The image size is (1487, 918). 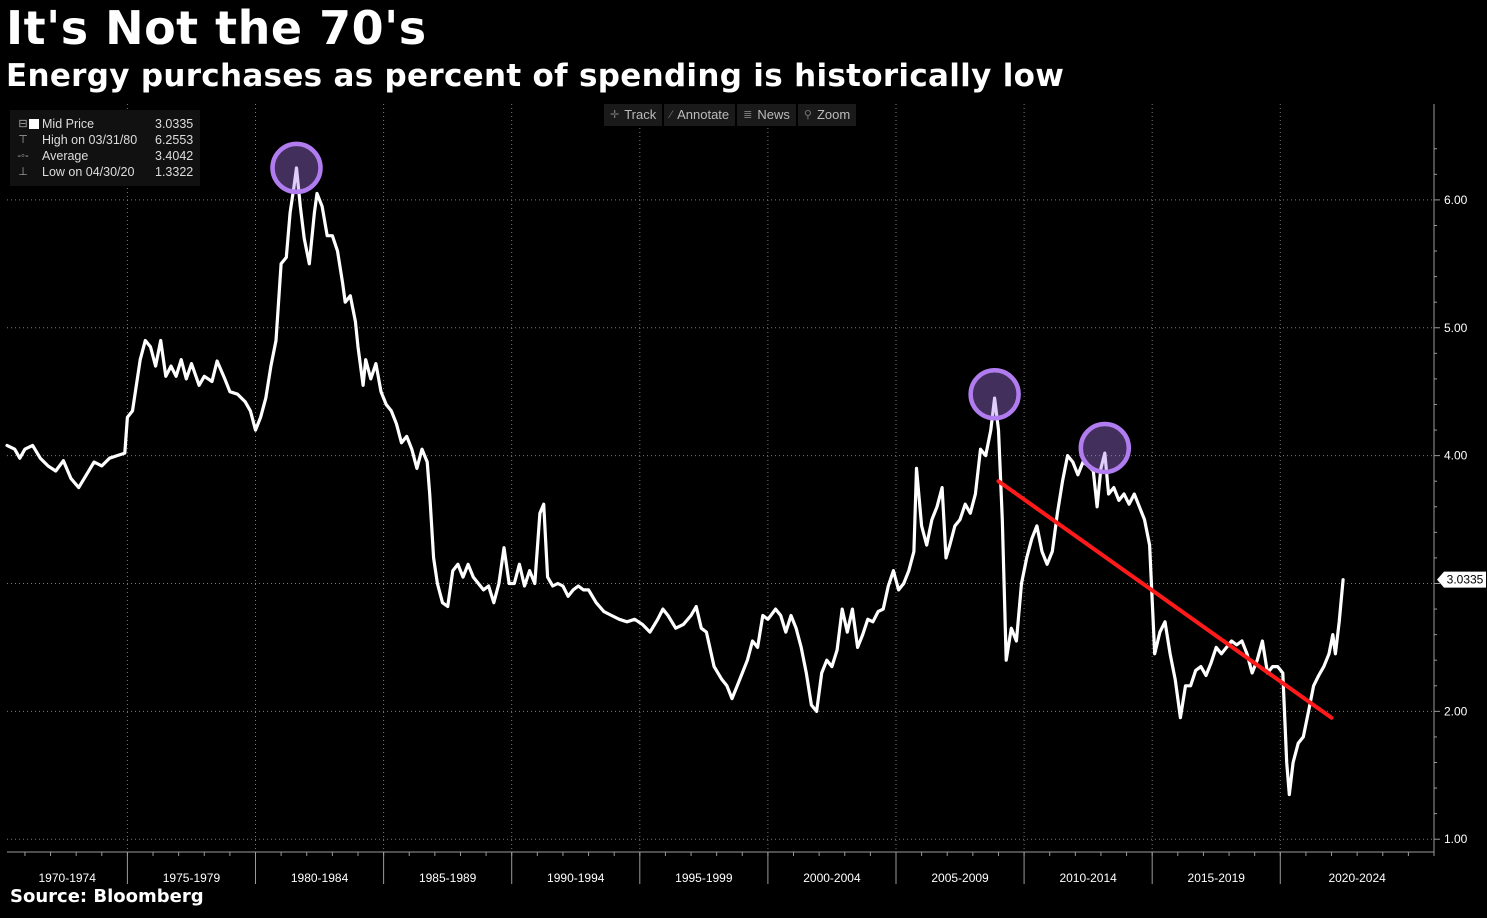 I want to click on y-tick-label: 1.00, so click(x=1456, y=839).